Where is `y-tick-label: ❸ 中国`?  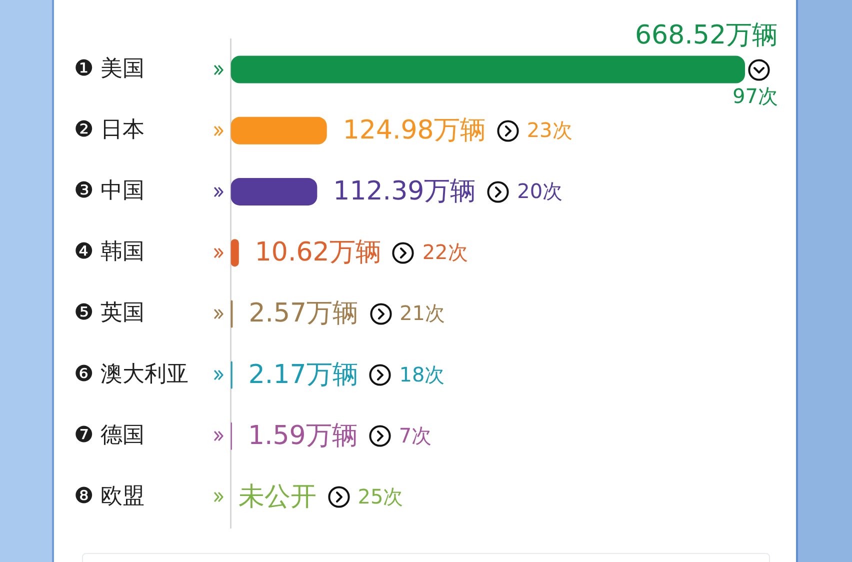
y-tick-label: ❸ 中国 is located at coordinates (109, 191).